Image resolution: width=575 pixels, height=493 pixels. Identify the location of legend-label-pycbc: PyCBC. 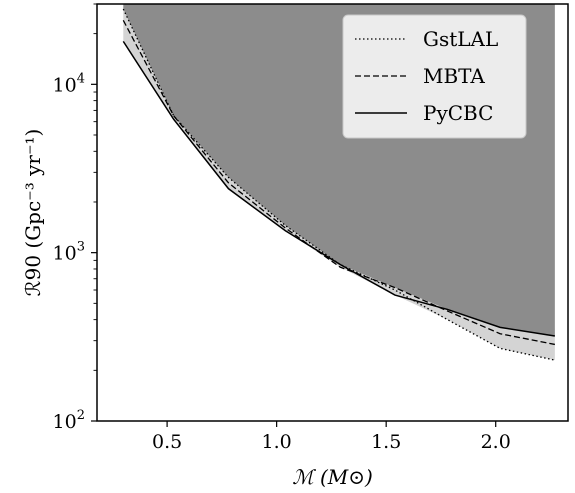
(458, 113).